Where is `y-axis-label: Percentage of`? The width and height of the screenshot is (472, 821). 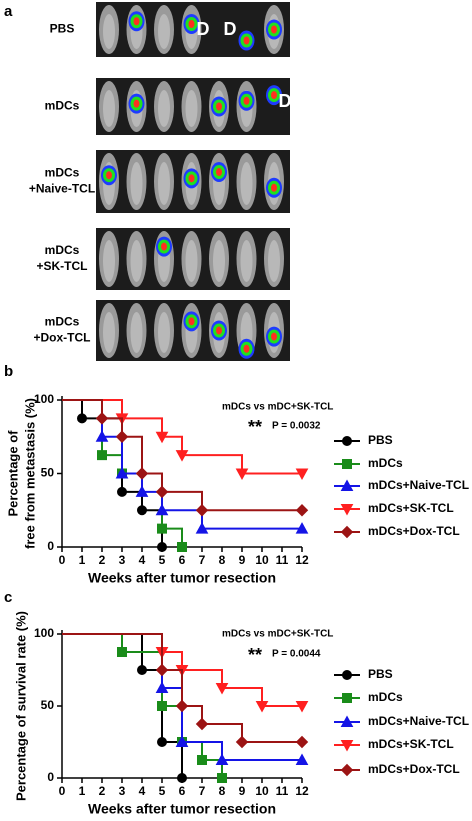 y-axis-label: Percentage of is located at coordinates (12, 473).